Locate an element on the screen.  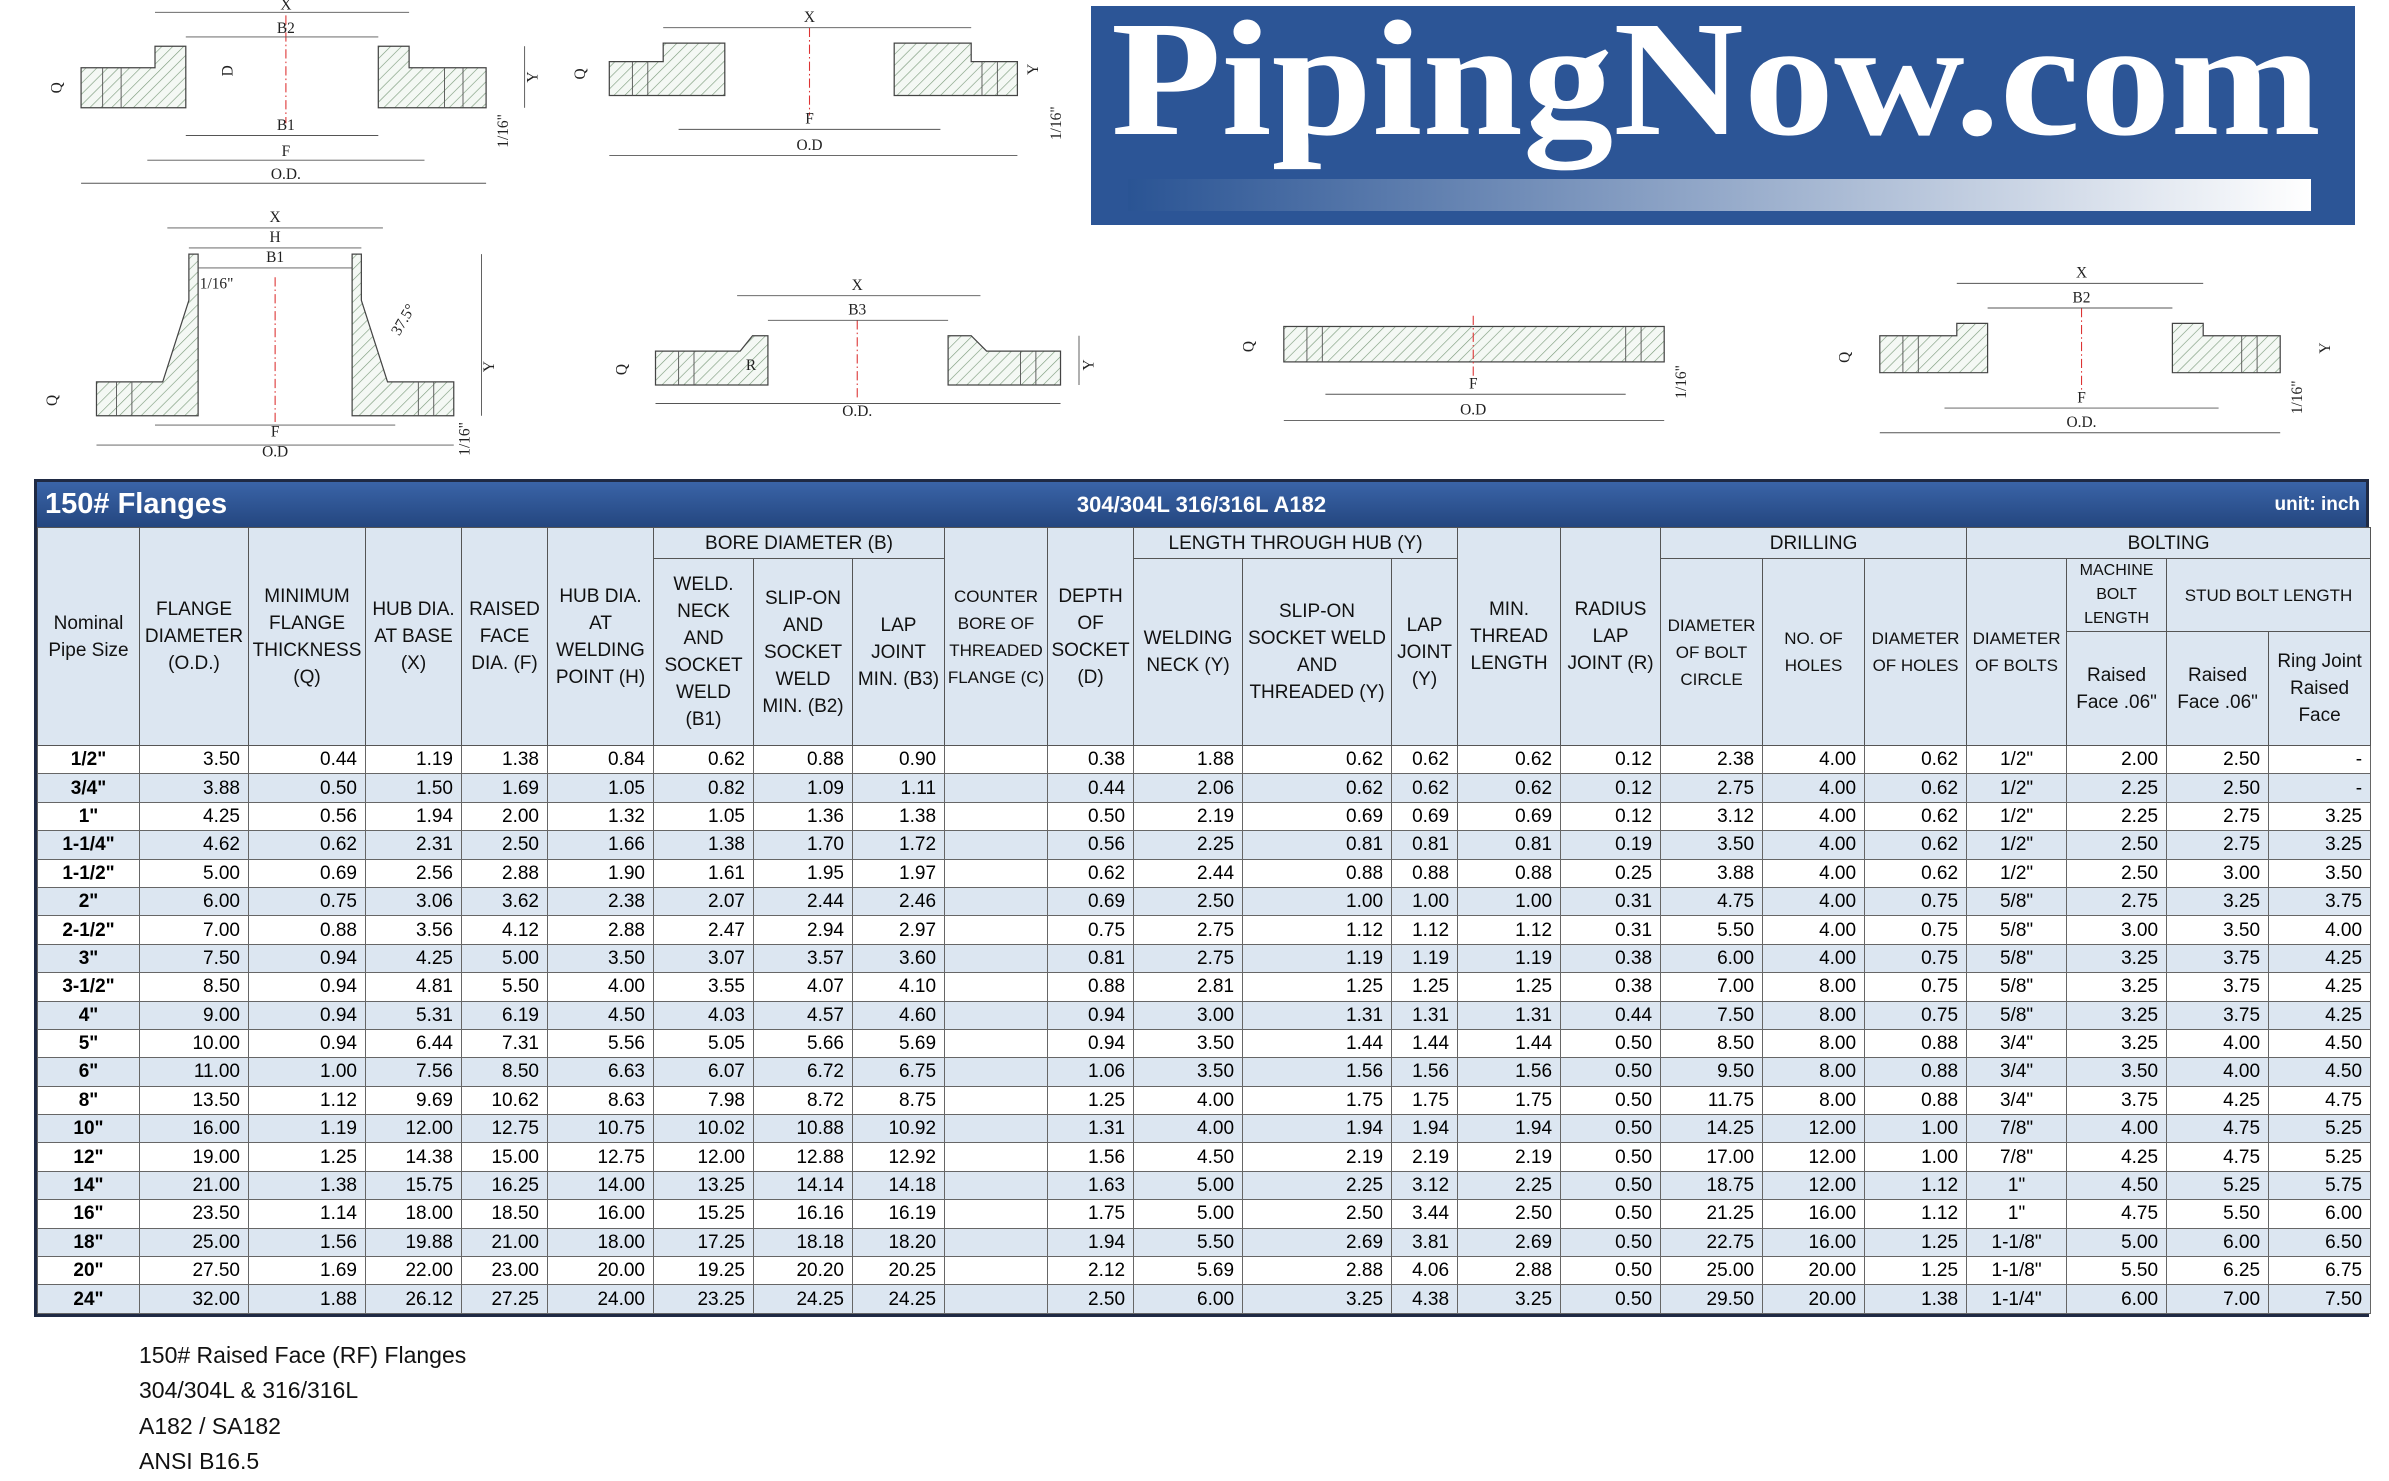
table-cell: 1/2" is located at coordinates (2017, 816).